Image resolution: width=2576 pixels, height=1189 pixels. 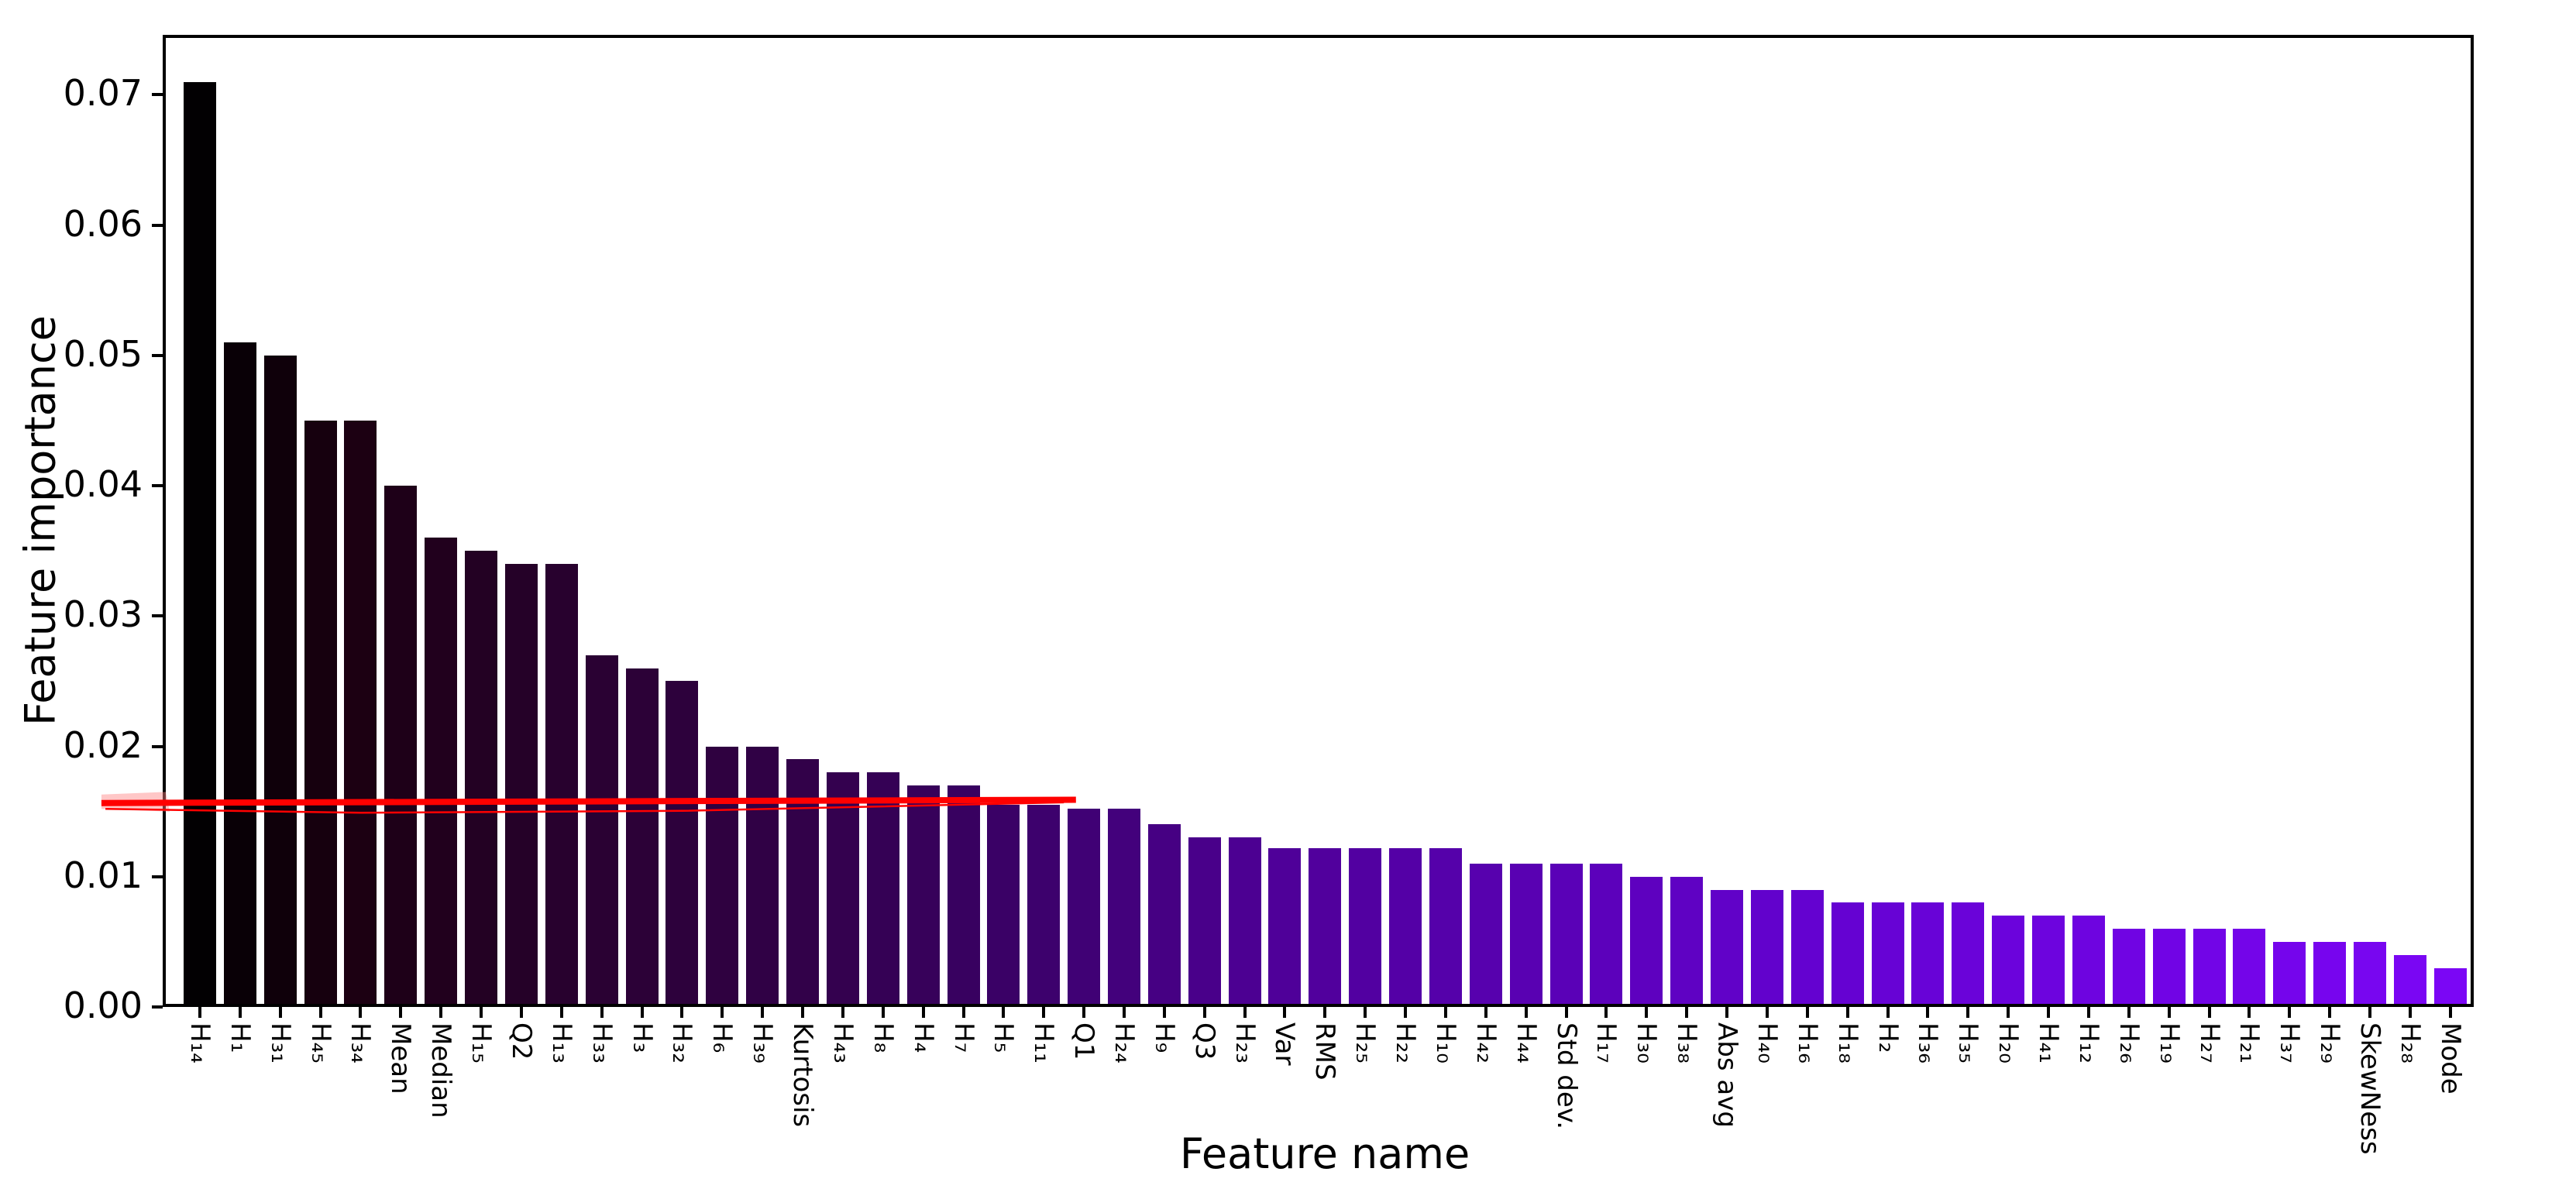 I want to click on x-tick-label: H₈, so click(x=883, y=1037).